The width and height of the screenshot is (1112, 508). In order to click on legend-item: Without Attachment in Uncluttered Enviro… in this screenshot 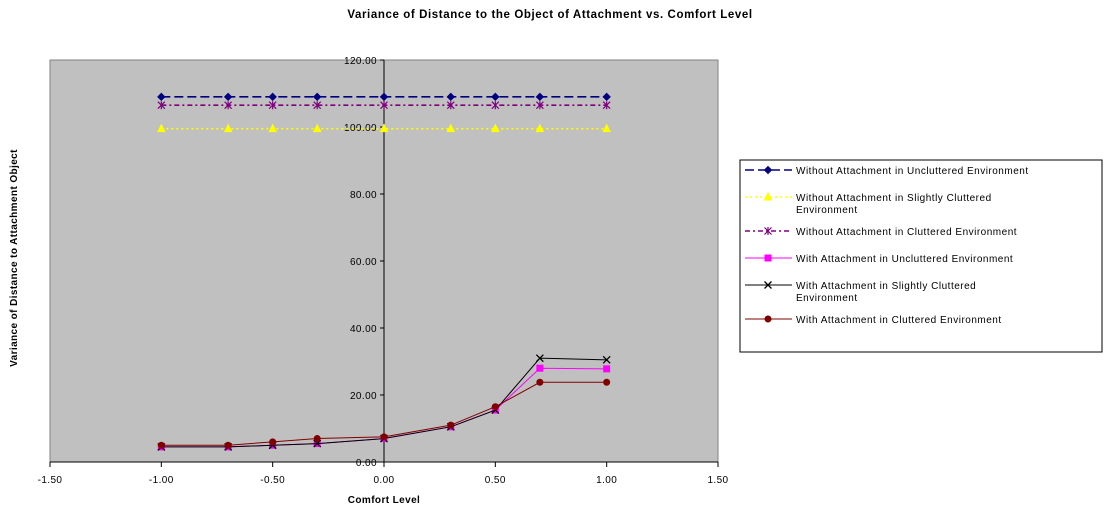, I will do `click(887, 171)`.